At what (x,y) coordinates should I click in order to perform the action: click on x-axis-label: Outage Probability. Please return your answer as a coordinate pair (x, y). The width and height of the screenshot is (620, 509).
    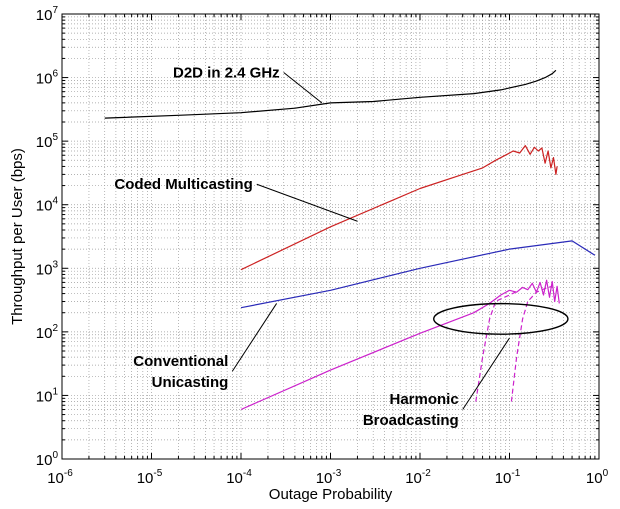
    Looking at the image, I should click on (331, 494).